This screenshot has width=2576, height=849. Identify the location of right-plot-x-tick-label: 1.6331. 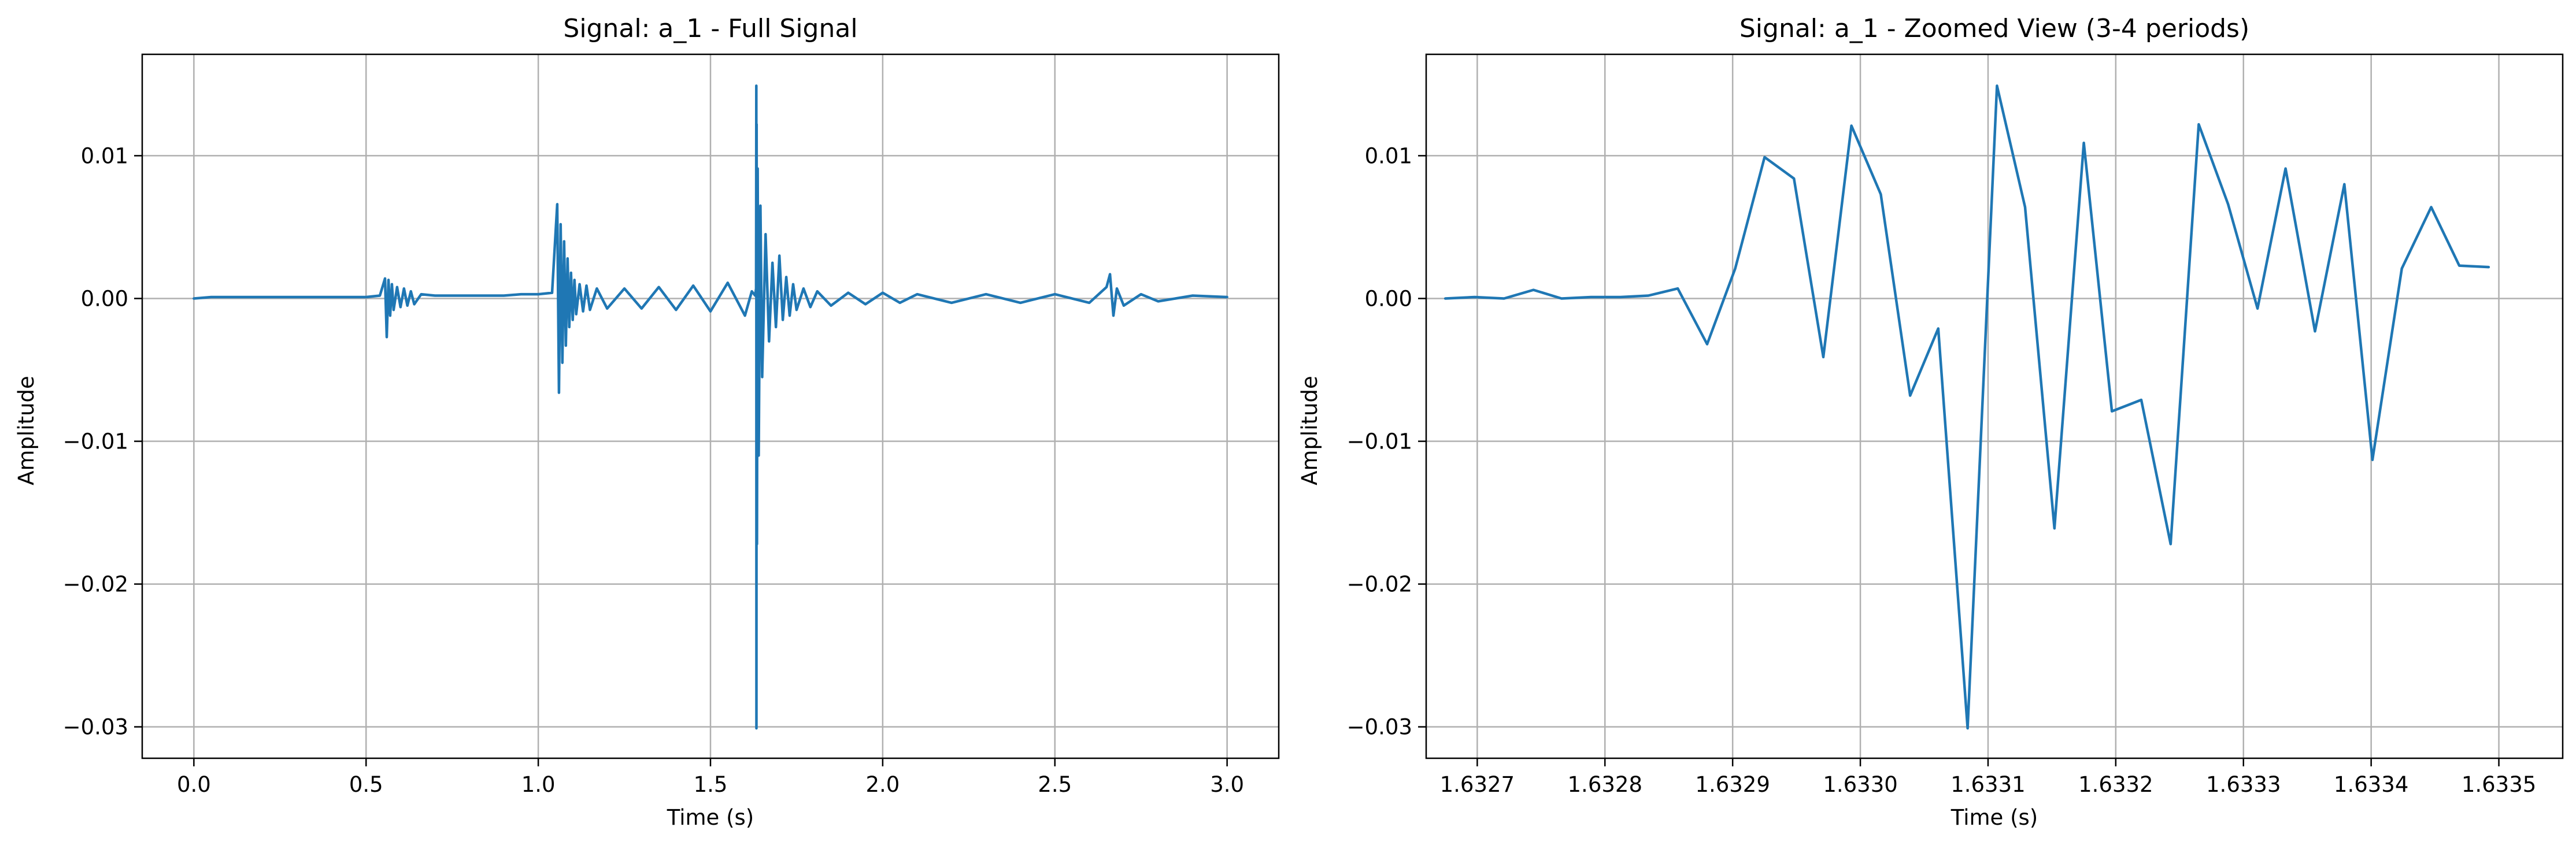
(1988, 784).